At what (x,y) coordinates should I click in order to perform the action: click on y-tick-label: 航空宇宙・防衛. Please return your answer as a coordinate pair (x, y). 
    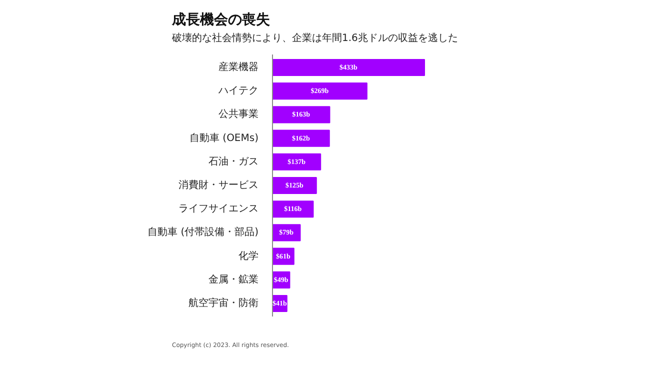
    Looking at the image, I should click on (223, 303).